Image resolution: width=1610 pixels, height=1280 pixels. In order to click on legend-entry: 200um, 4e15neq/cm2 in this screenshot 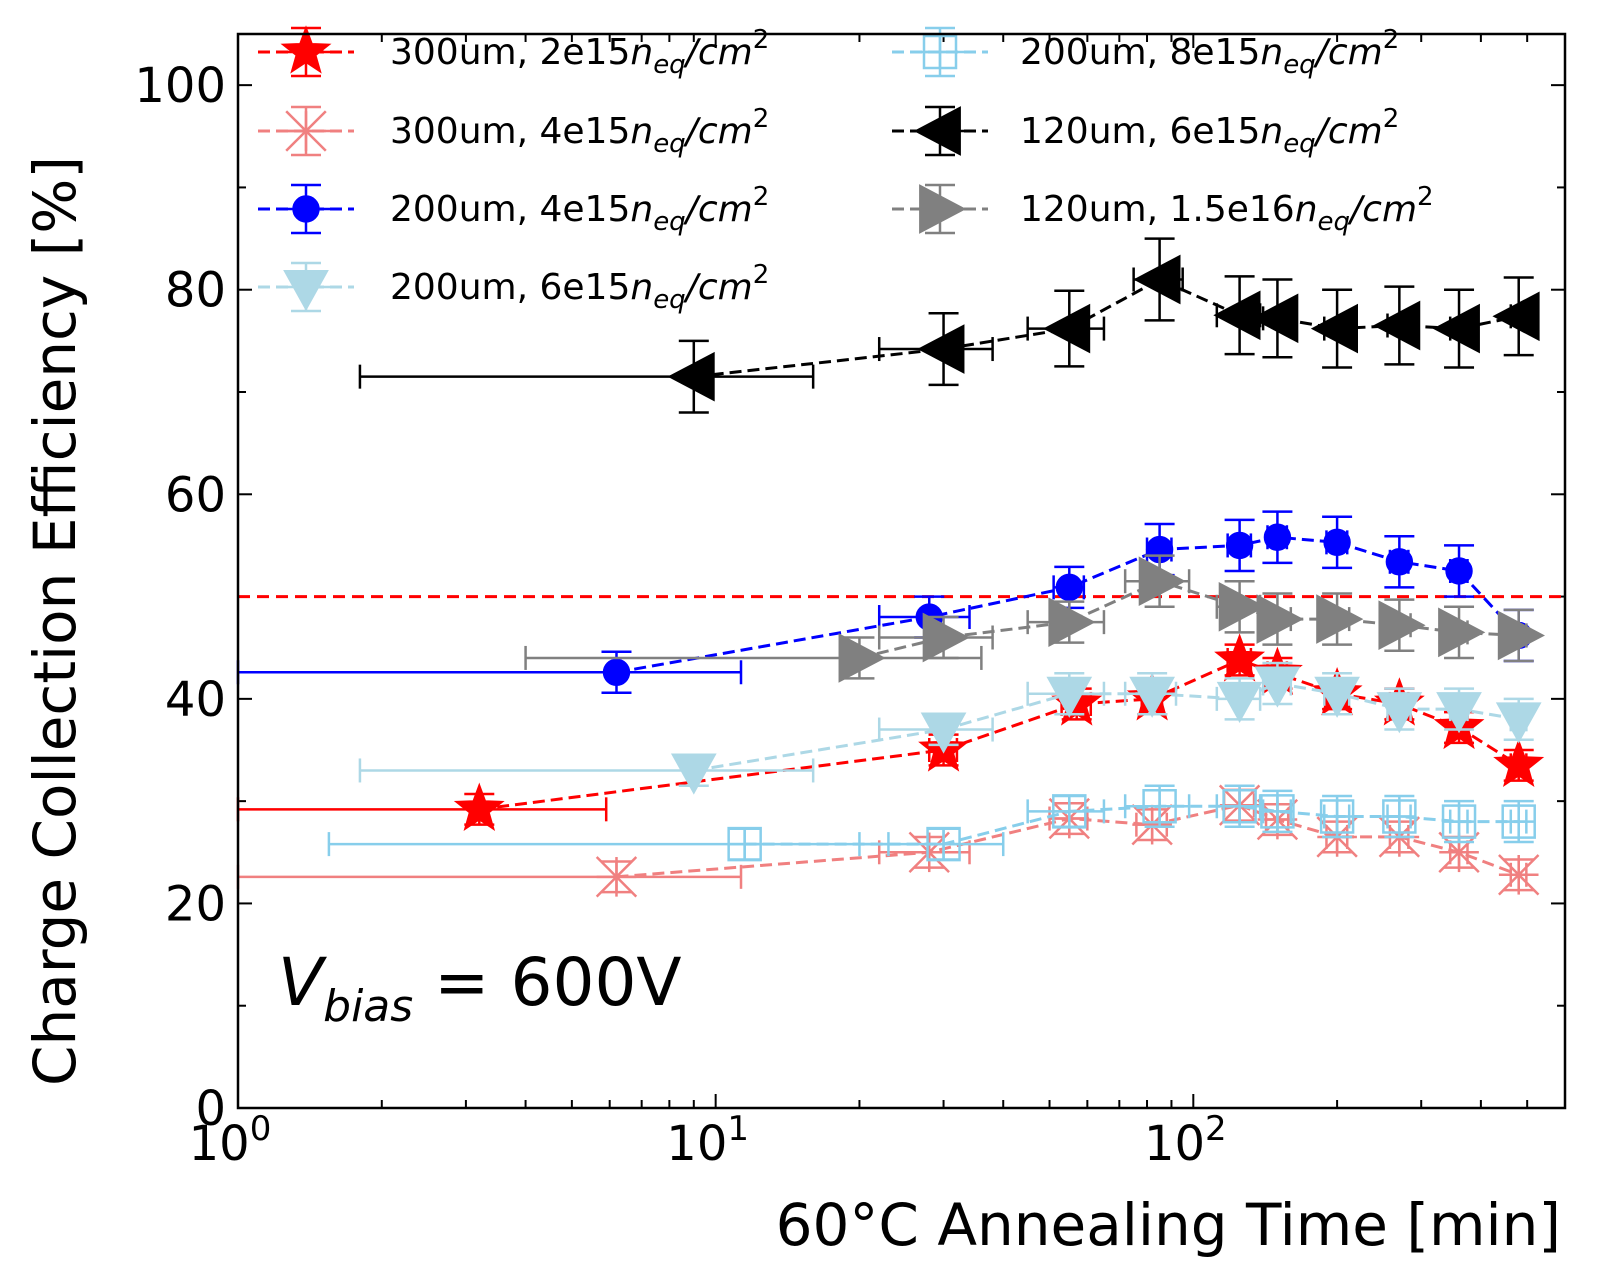, I will do `click(513, 209)`.